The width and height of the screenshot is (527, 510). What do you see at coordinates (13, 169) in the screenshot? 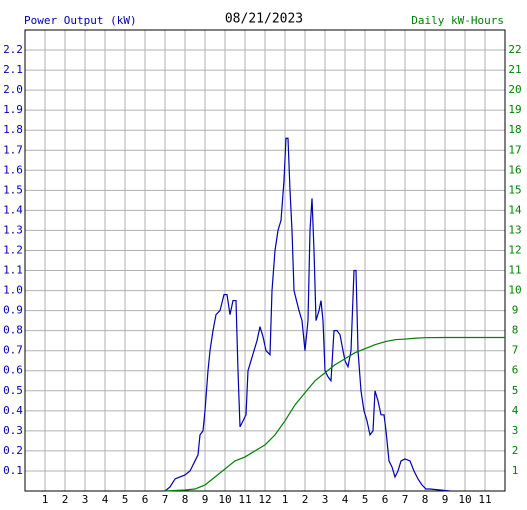
I see `y-tick-label: 1.6` at bounding box center [13, 169].